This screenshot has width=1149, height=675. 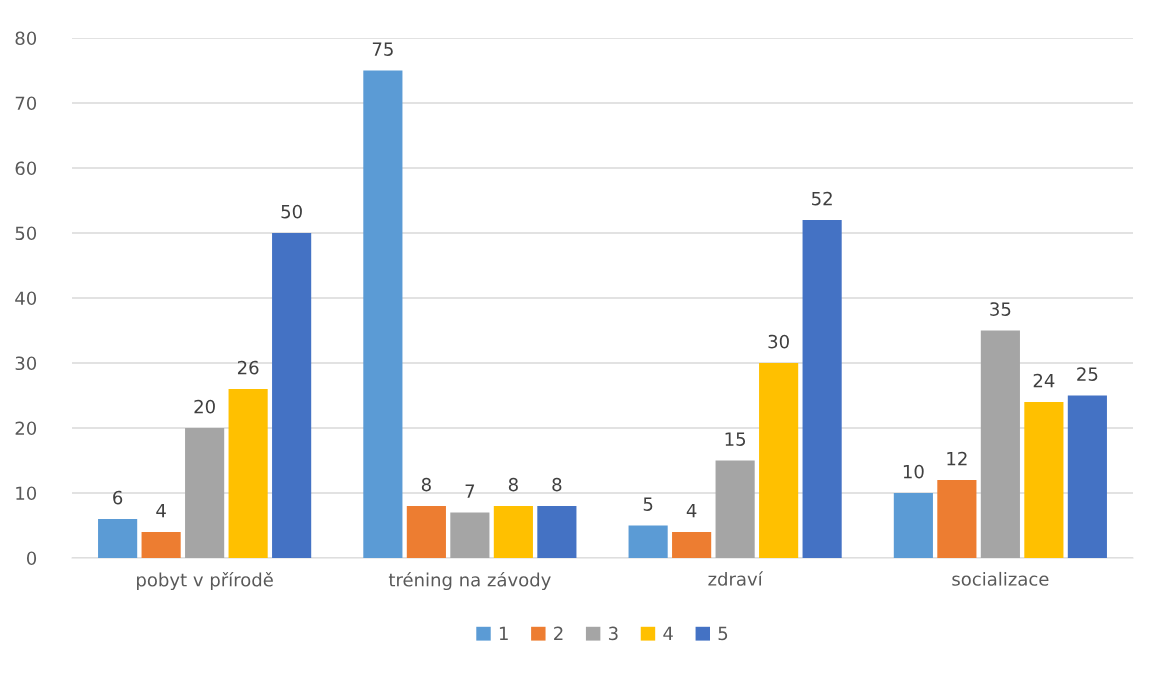 I want to click on data-label: 15, so click(x=735, y=439).